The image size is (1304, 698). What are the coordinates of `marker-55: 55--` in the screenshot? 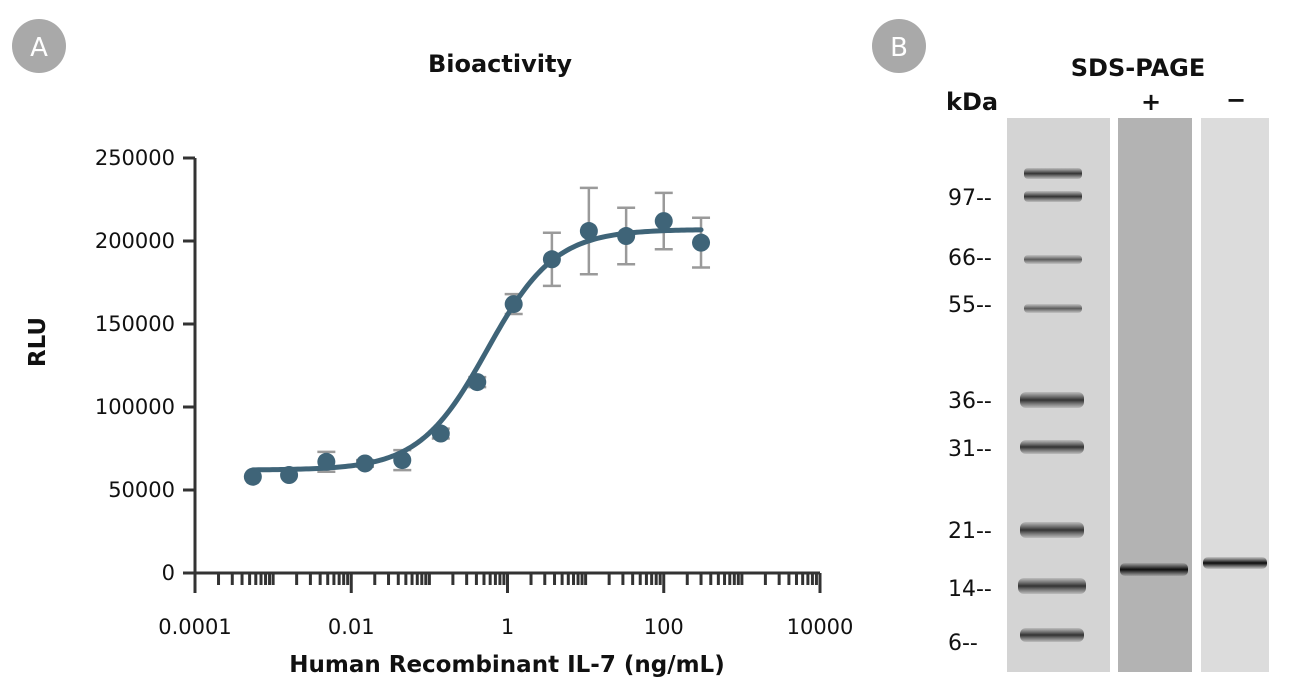 It's located at (970, 305).